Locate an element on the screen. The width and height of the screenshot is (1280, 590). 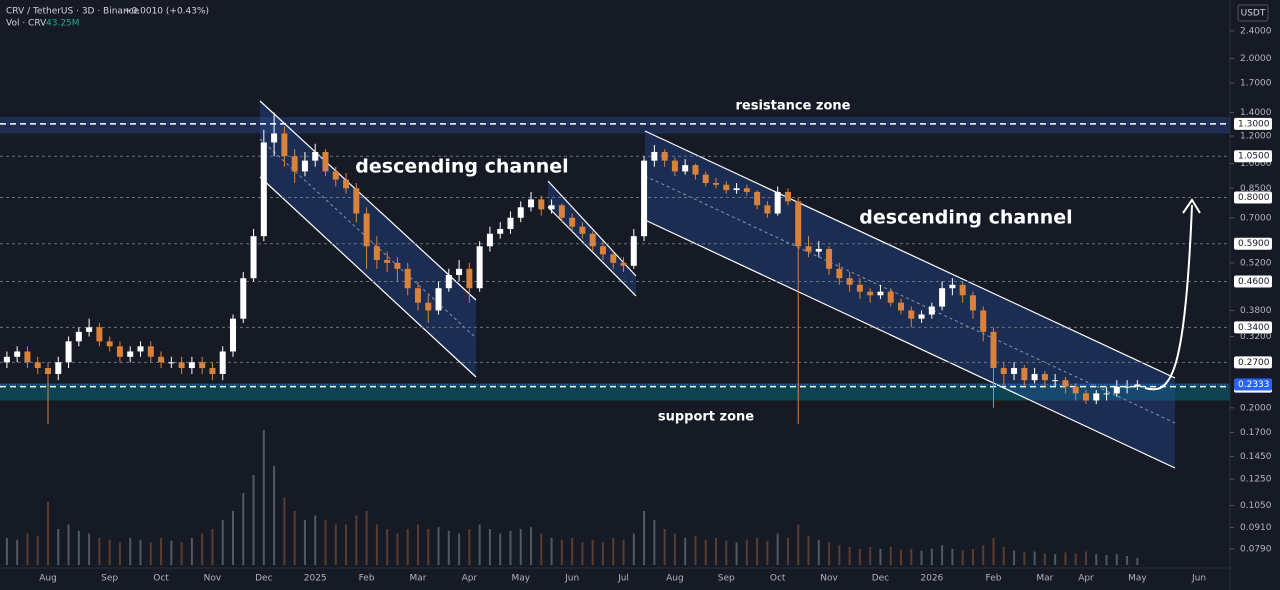
x-tick-label: Dec is located at coordinates (880, 579).